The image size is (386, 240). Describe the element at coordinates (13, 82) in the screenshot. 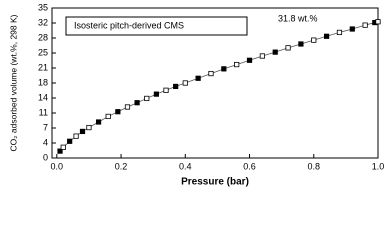

I see `y-axis-label: CO₂ adsorbed volume (wt.%, 298 K)` at that location.